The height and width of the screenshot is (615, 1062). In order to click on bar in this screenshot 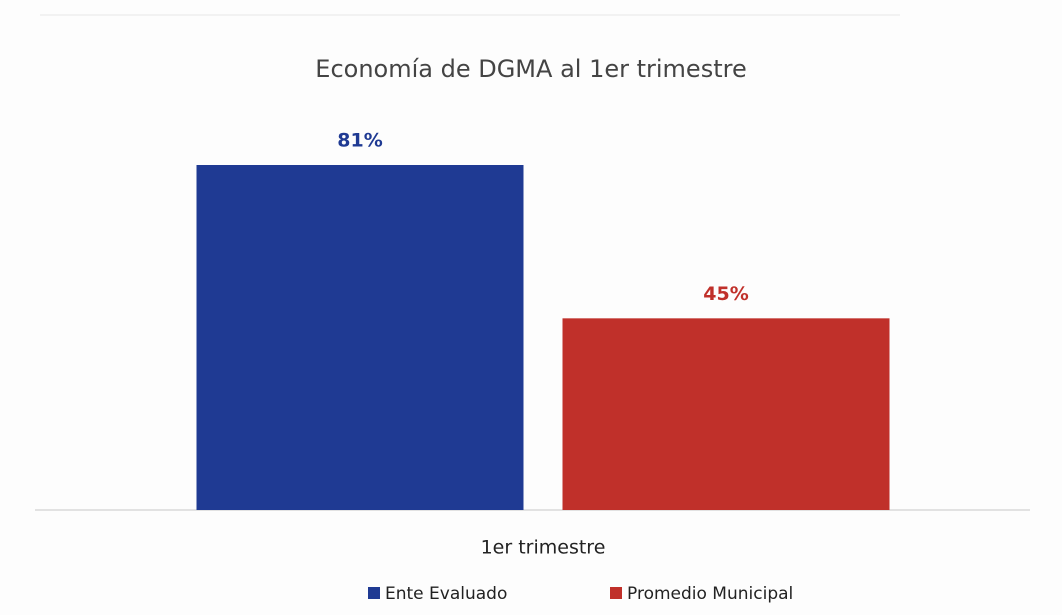, I will do `click(726, 414)`.